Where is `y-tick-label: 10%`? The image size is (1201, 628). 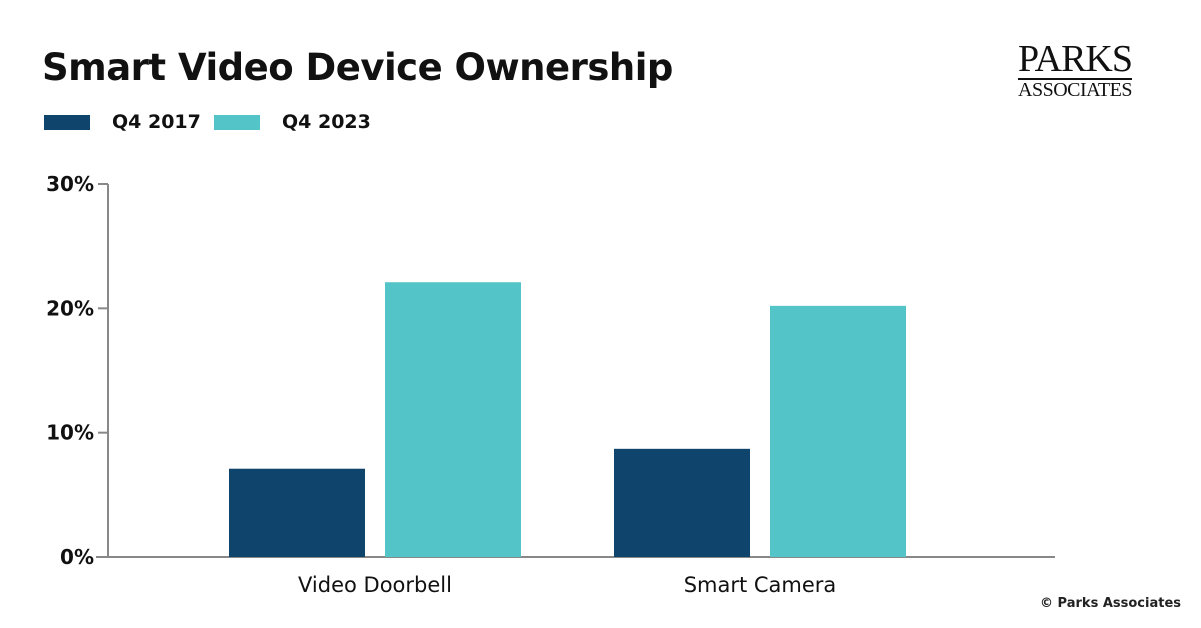
y-tick-label: 10% is located at coordinates (70, 433).